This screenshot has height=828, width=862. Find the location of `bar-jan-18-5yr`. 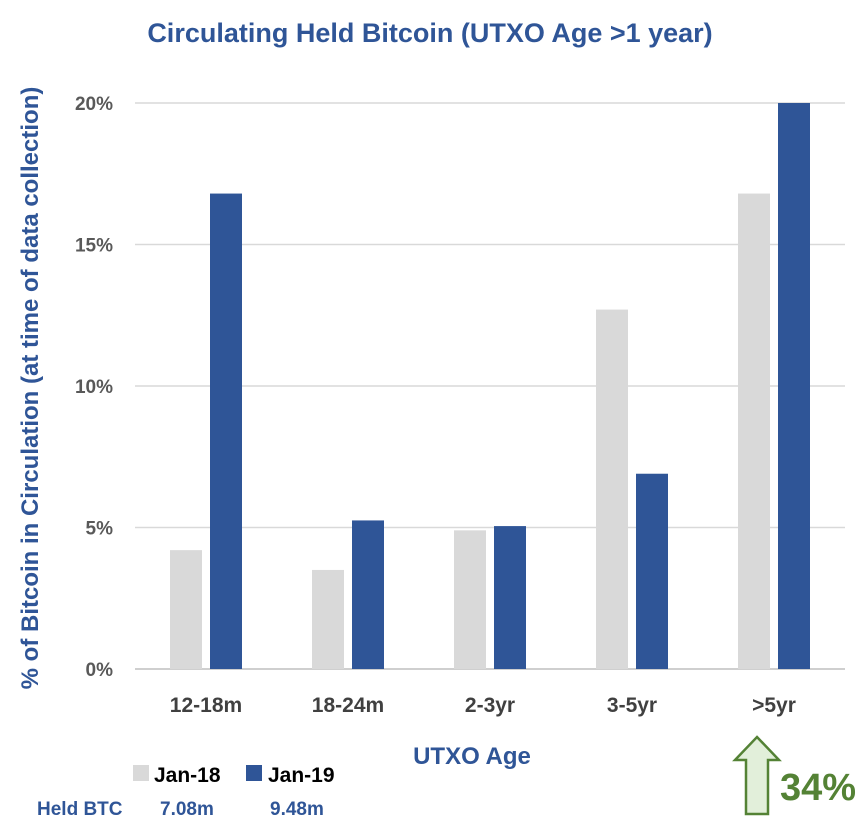

bar-jan-18-5yr is located at coordinates (754, 431).